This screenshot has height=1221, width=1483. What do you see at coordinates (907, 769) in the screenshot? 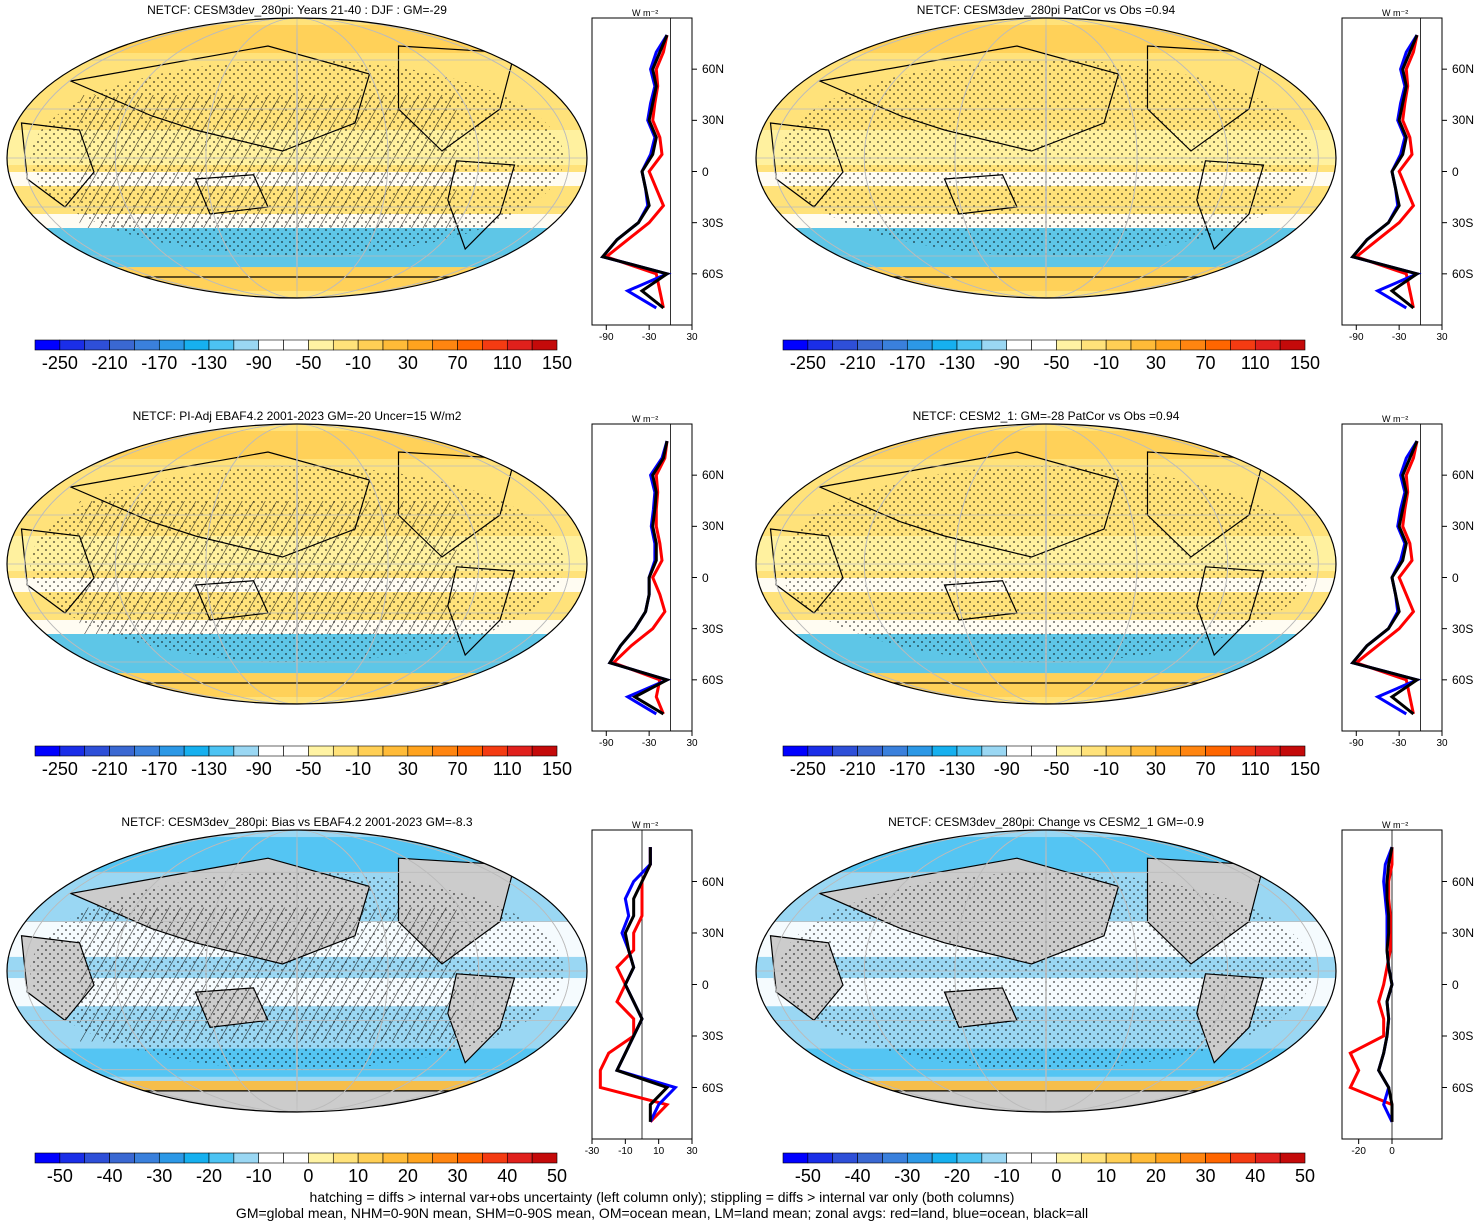
I see `colorbar-tick-label: -170` at bounding box center [907, 769].